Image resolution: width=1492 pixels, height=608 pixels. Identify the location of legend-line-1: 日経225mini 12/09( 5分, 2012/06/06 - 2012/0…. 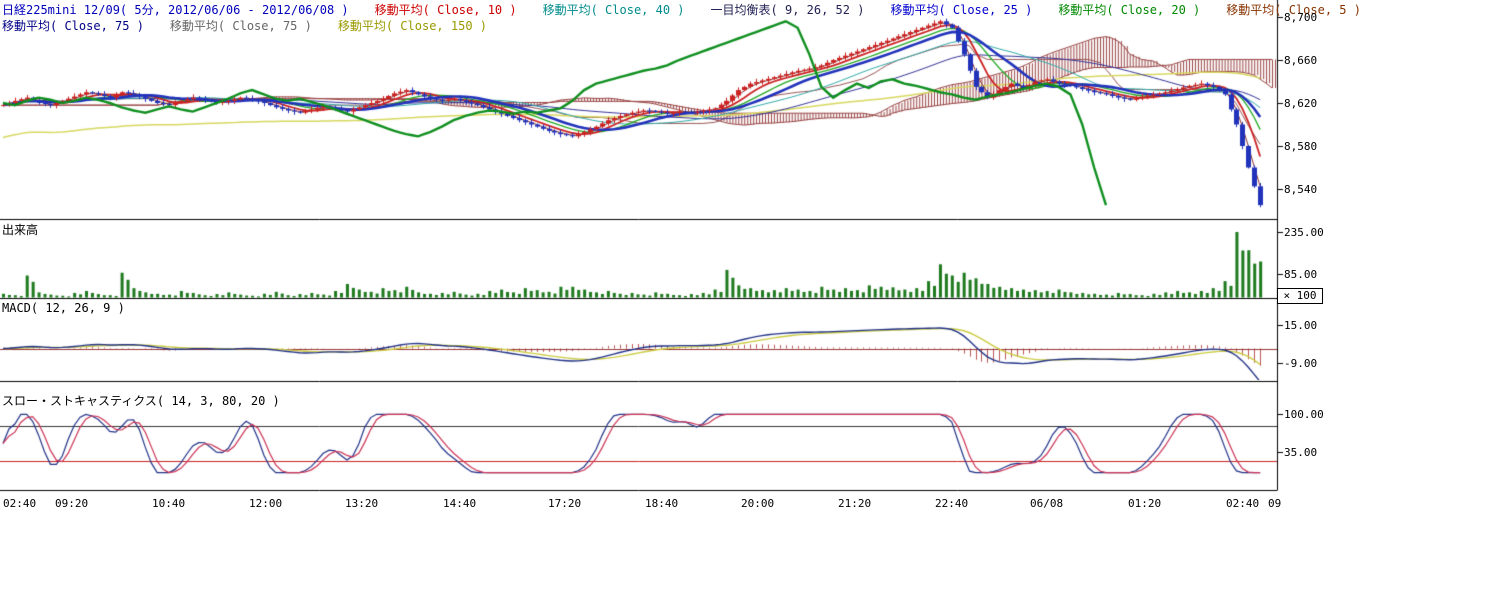
(694, 10).